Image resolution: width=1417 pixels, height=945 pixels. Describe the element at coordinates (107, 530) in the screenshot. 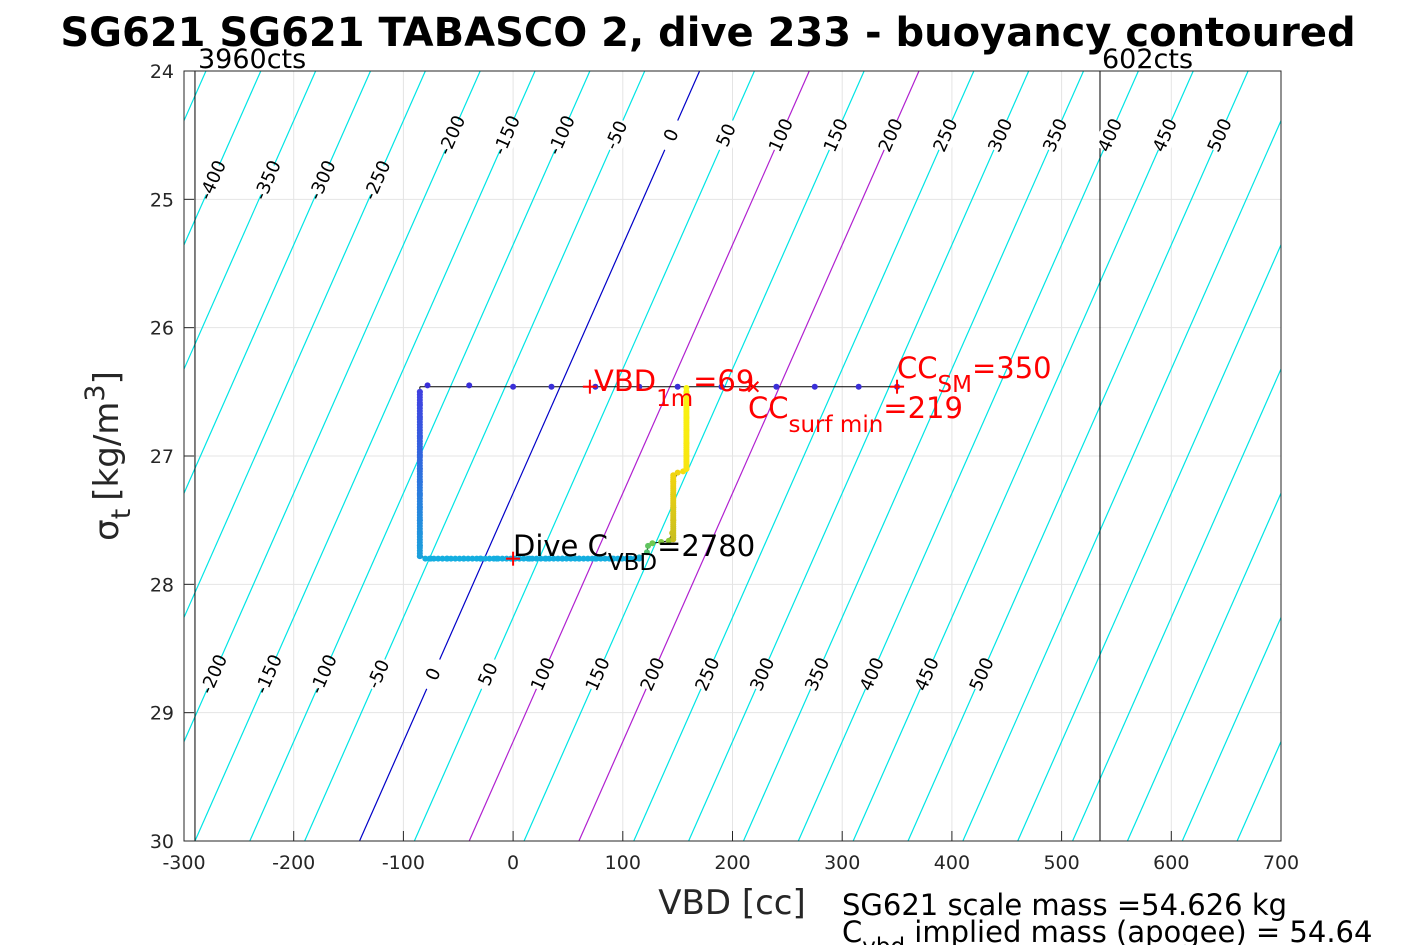

I see `y-axis-label-sigma: σ` at that location.